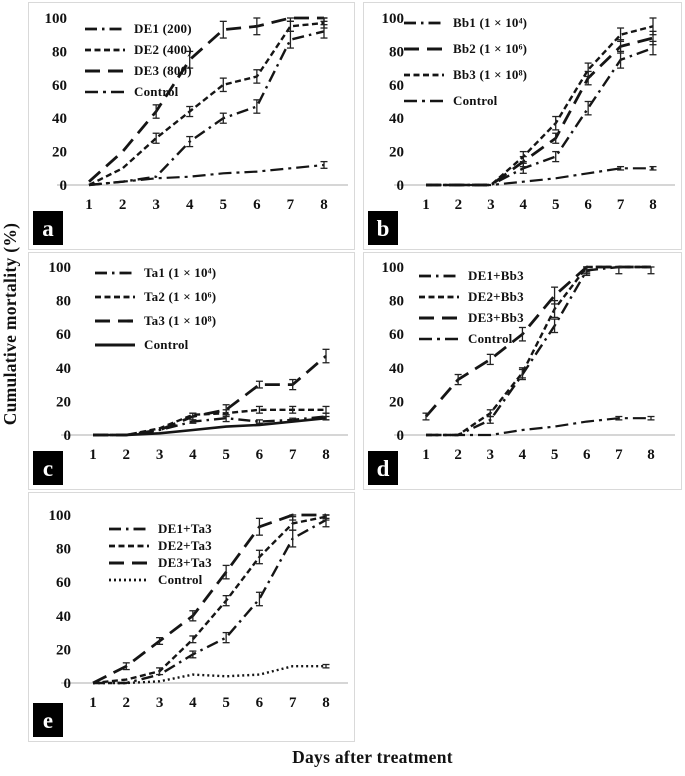 This screenshot has width=685, height=776. What do you see at coordinates (528, 112) in the screenshot?
I see `chart-canvas-b: 0 20 40 60 80 100 1 2 3 4 5 6 7 8` at bounding box center [528, 112].